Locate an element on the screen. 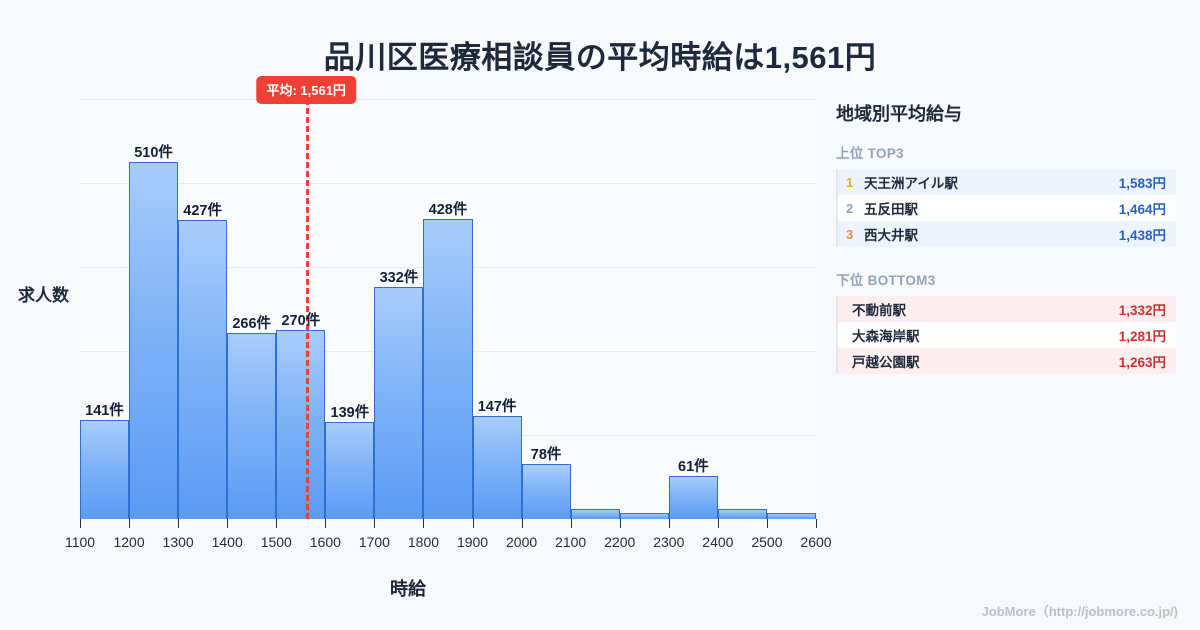  bar-value-label: 510件 is located at coordinates (153, 153).